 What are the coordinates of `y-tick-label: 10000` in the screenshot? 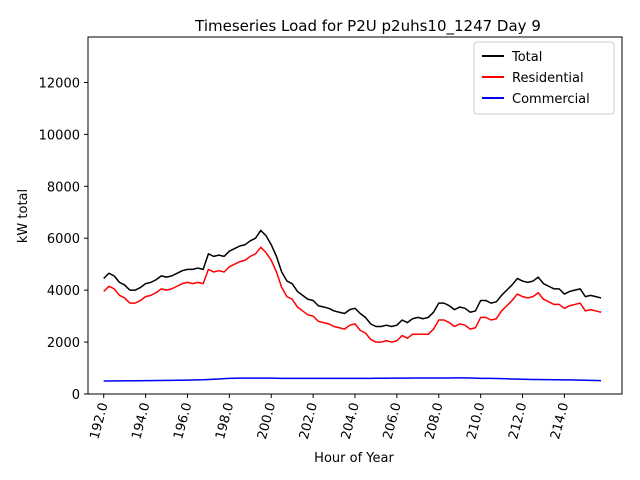 It's located at (59, 135).